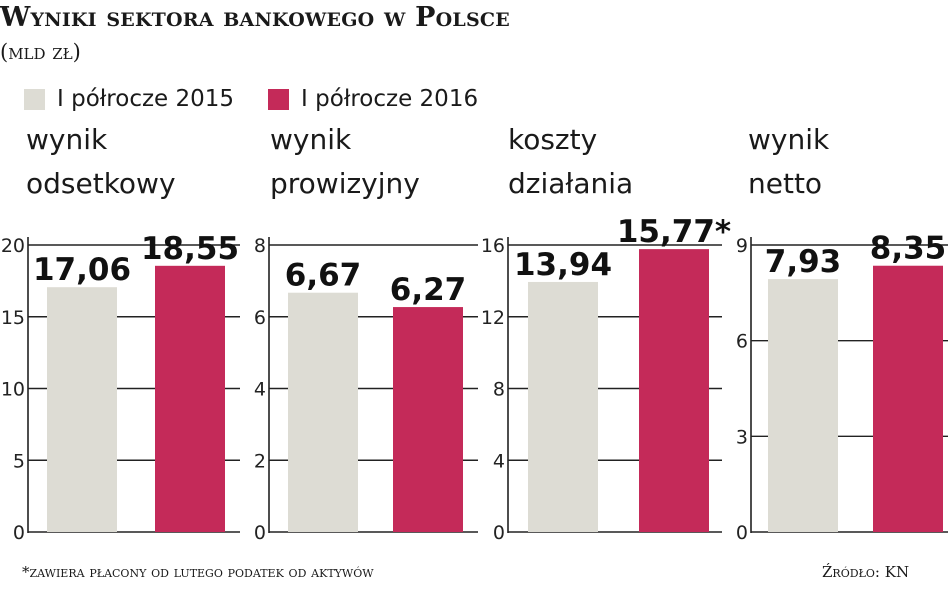 This screenshot has width=948, height=593. I want to click on legend-label-2016: I półrocze 2016, so click(390, 99).